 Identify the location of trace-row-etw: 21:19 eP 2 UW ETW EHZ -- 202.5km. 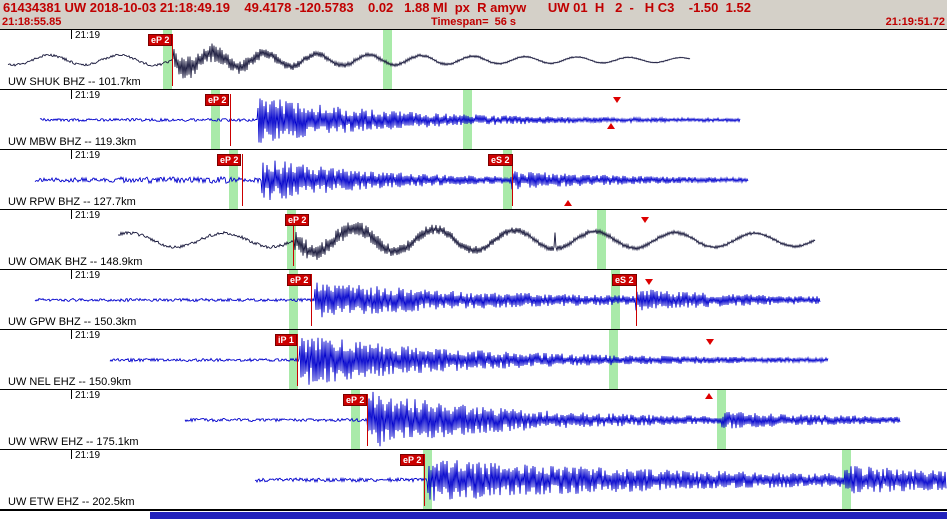
(473, 480).